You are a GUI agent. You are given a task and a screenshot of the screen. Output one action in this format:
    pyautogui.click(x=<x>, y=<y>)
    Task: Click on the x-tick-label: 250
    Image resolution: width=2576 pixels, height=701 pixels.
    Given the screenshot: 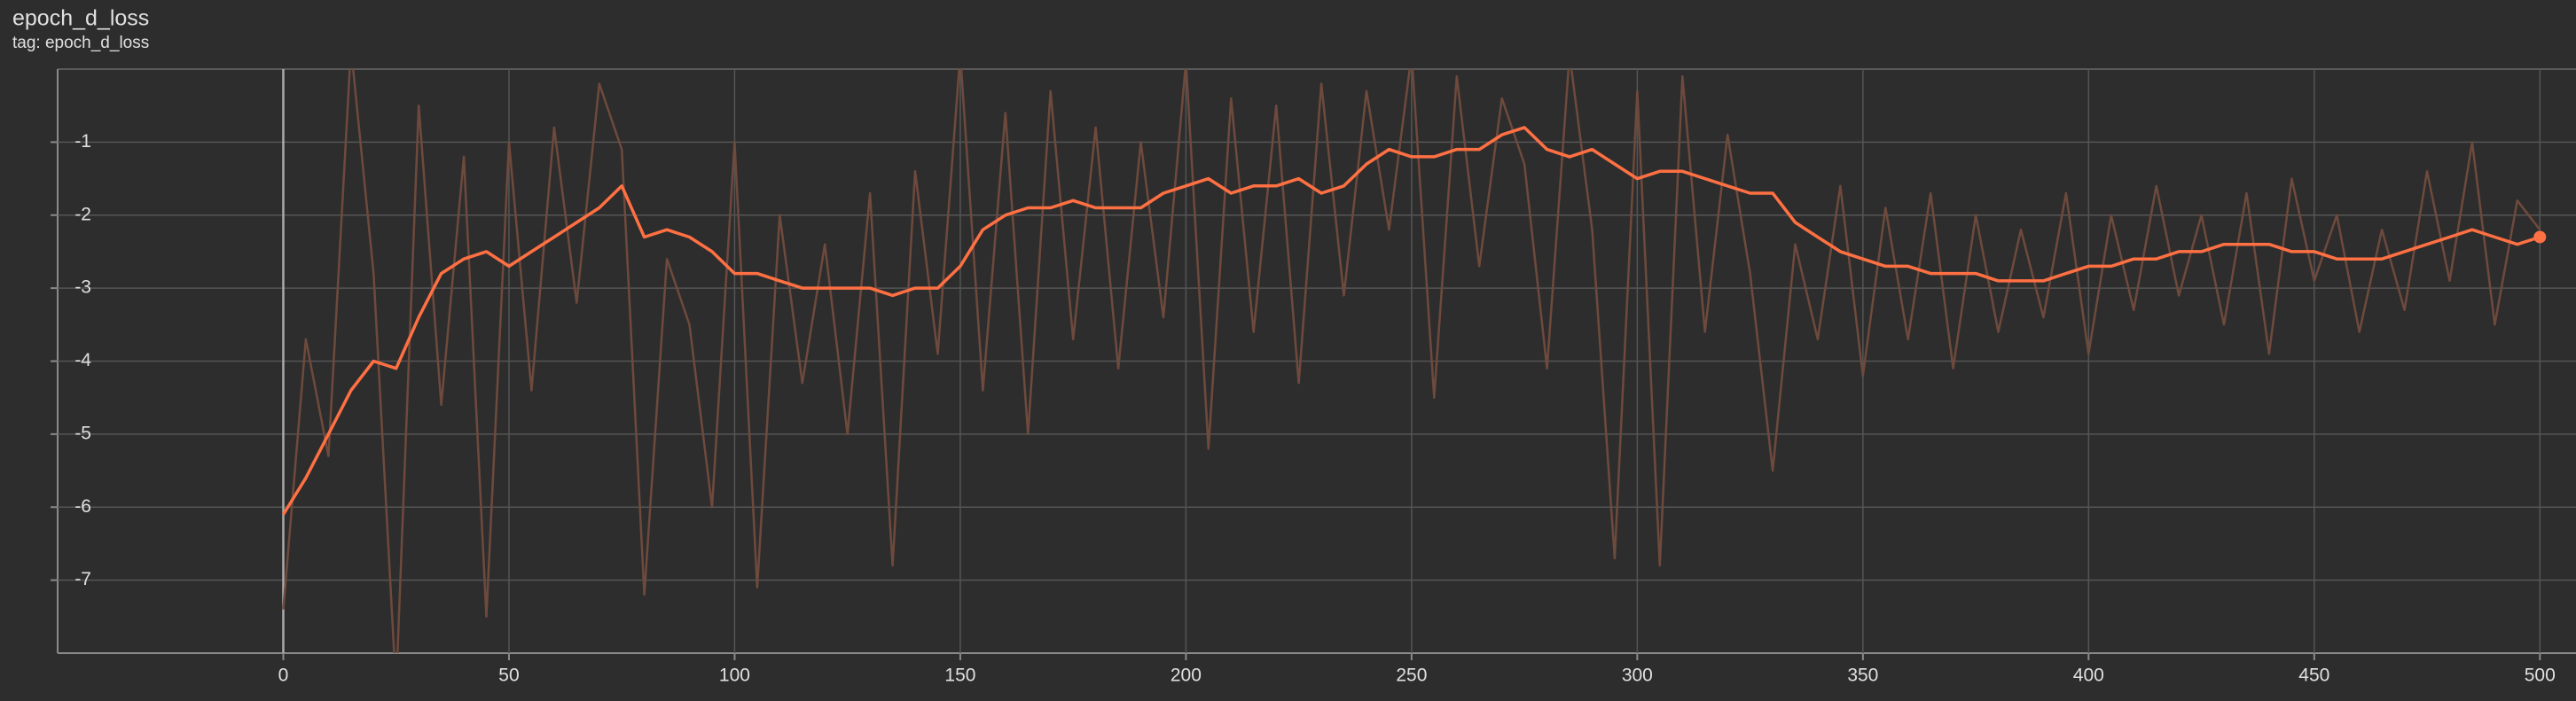 What is the action you would take?
    pyautogui.click(x=1411, y=676)
    